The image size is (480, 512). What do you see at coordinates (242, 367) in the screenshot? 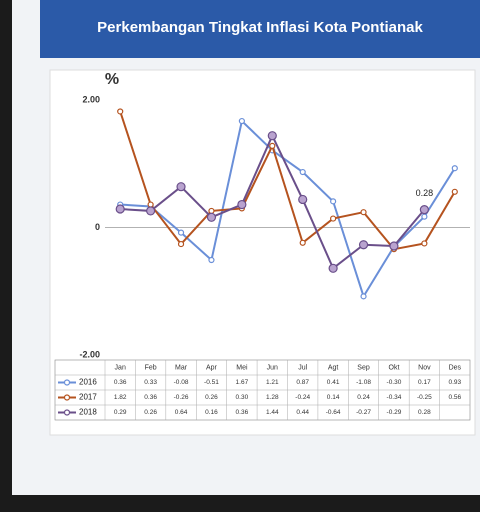
I see `x-tick-label: Mei` at bounding box center [242, 367].